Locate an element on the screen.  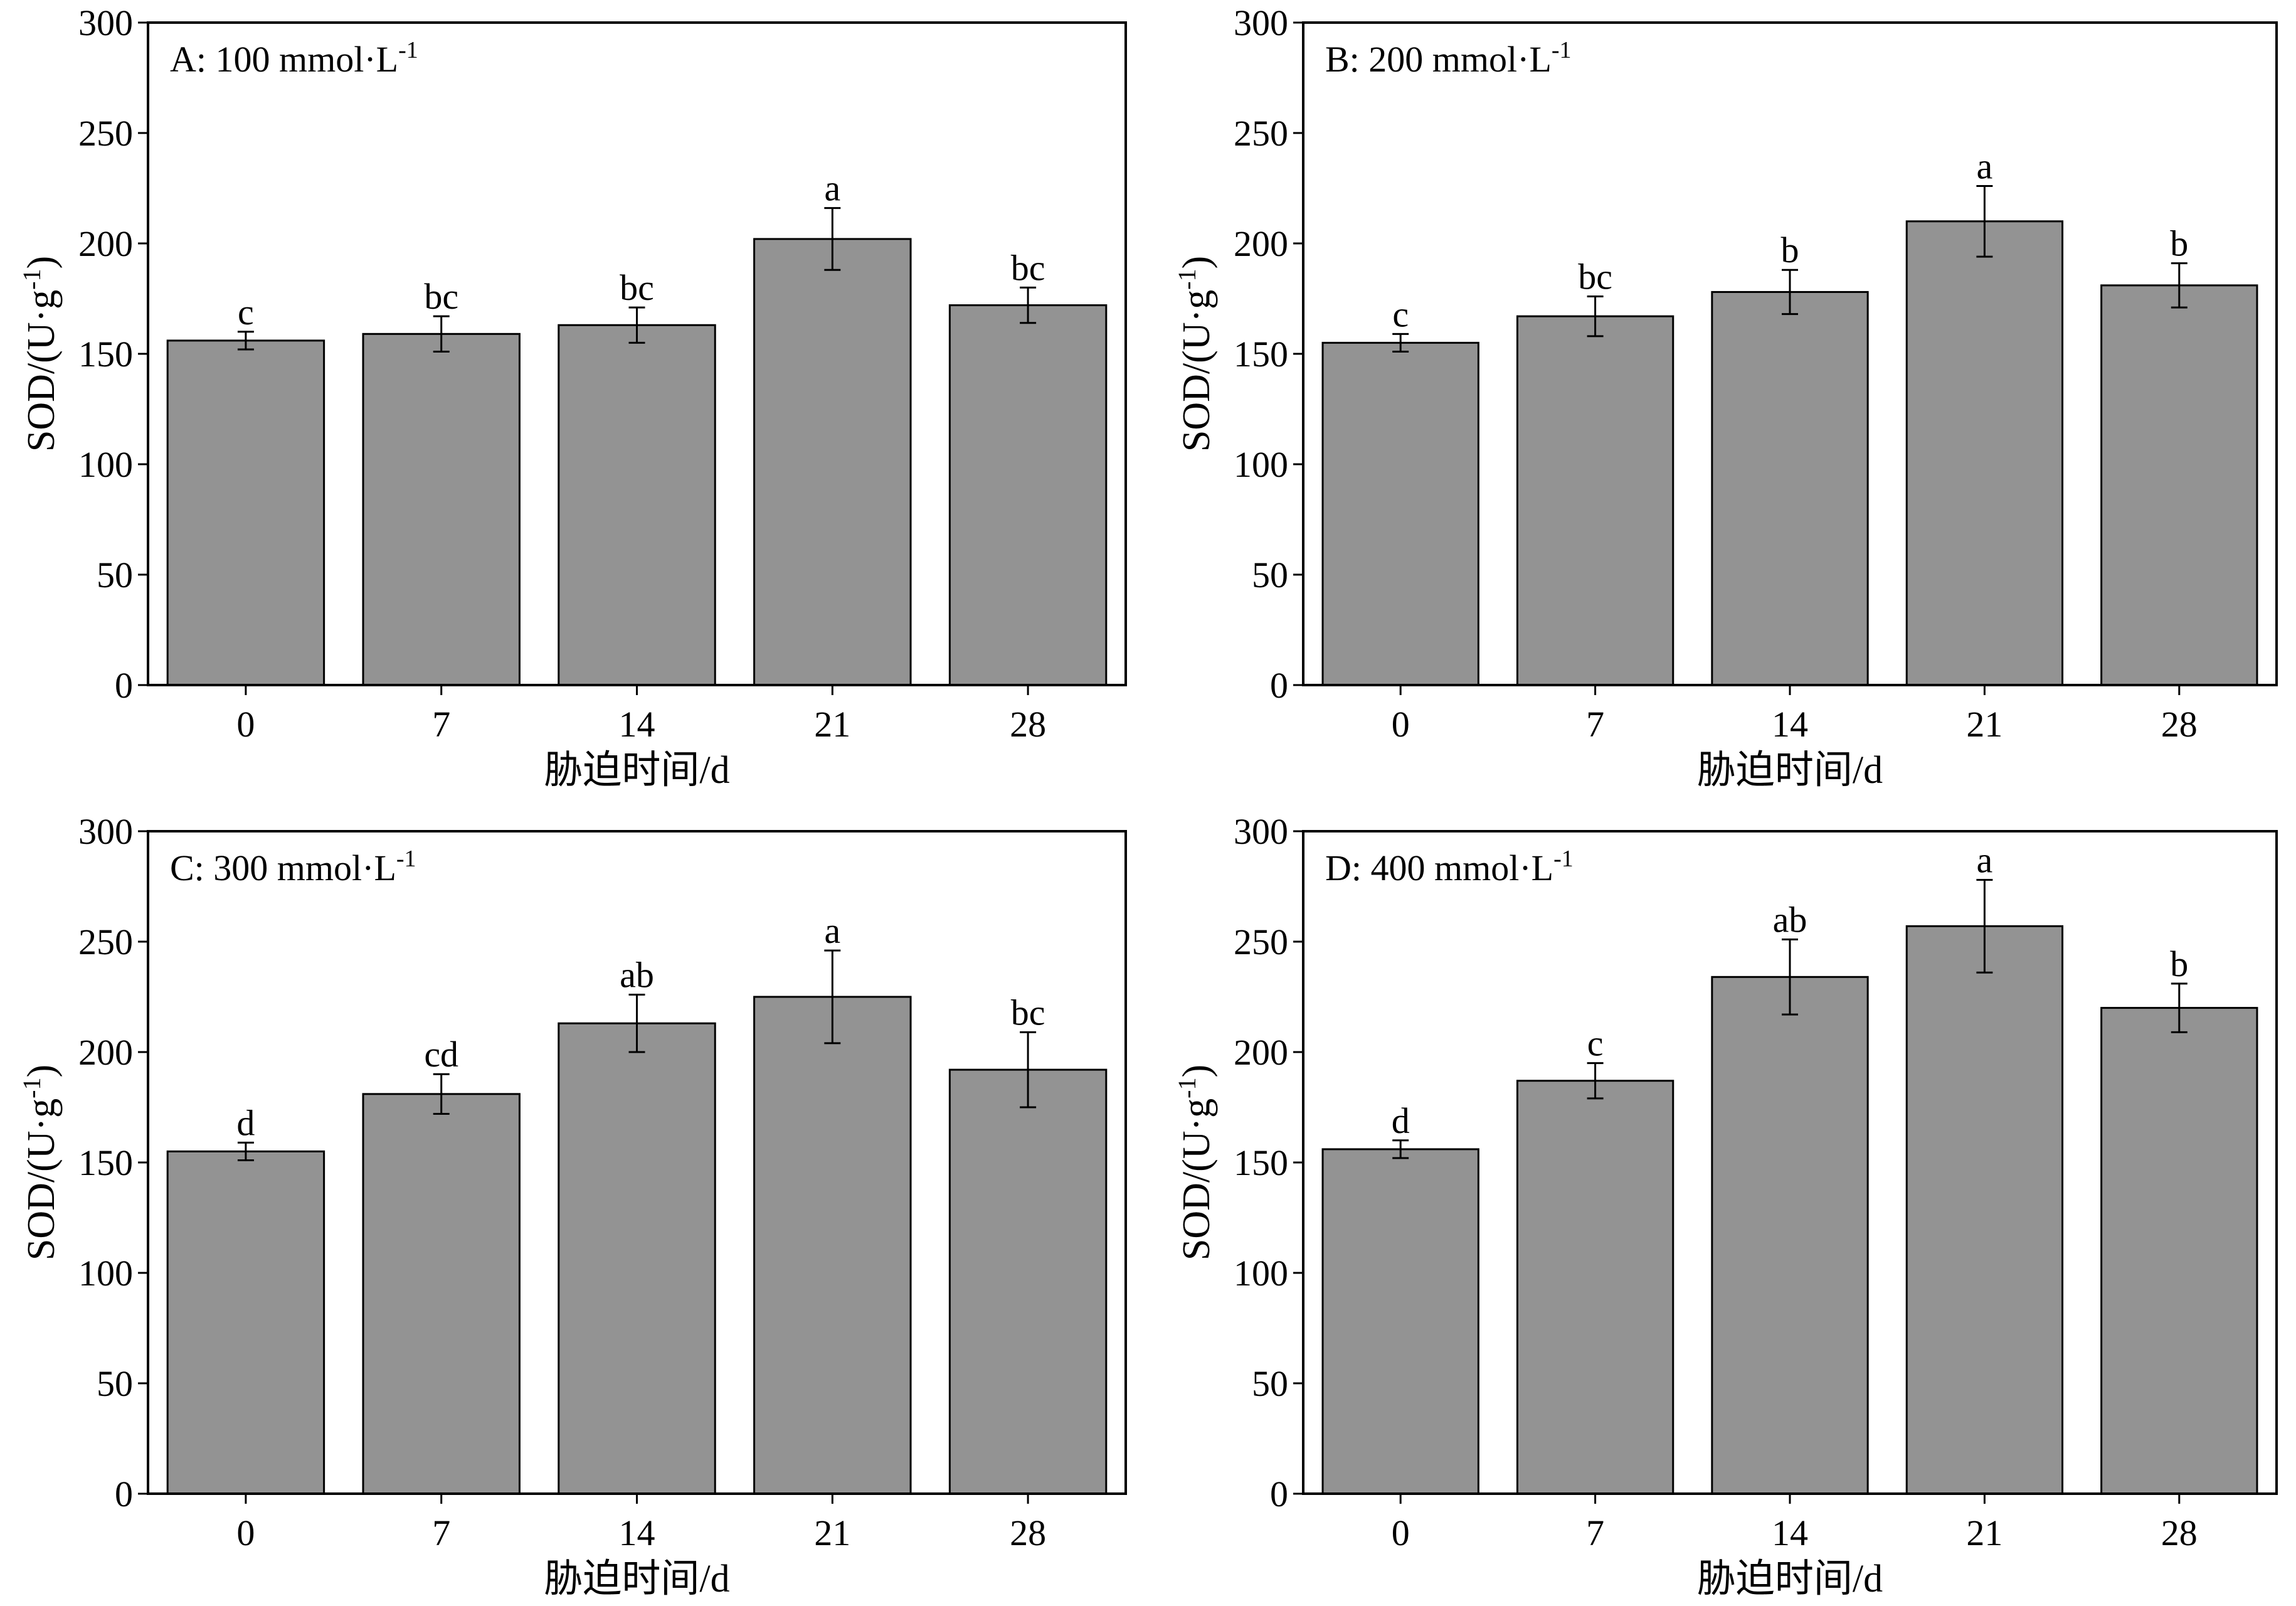
panel-title: A: 100 mmol·L-1 is located at coordinates (294, 58).